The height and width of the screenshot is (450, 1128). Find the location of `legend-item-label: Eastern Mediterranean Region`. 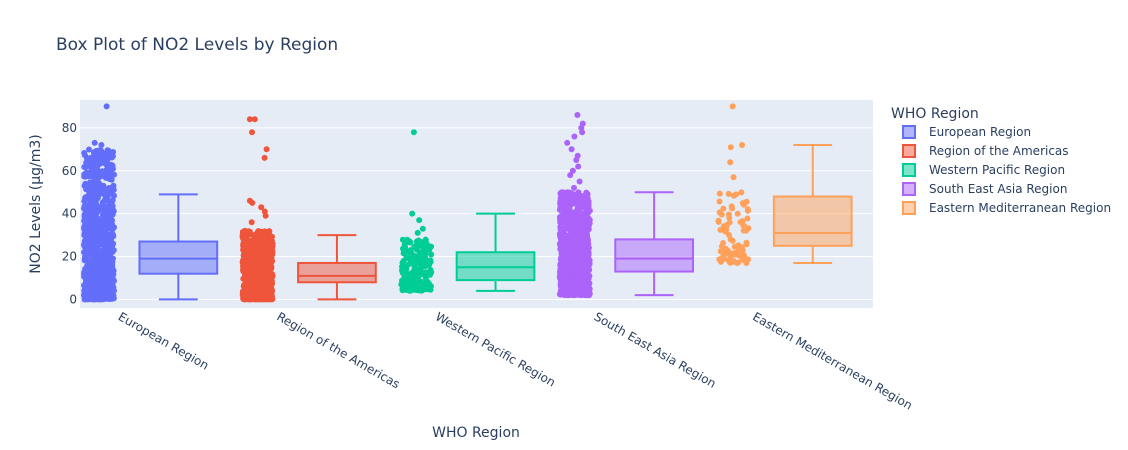

legend-item-label: Eastern Mediterranean Region is located at coordinates (1020, 208).